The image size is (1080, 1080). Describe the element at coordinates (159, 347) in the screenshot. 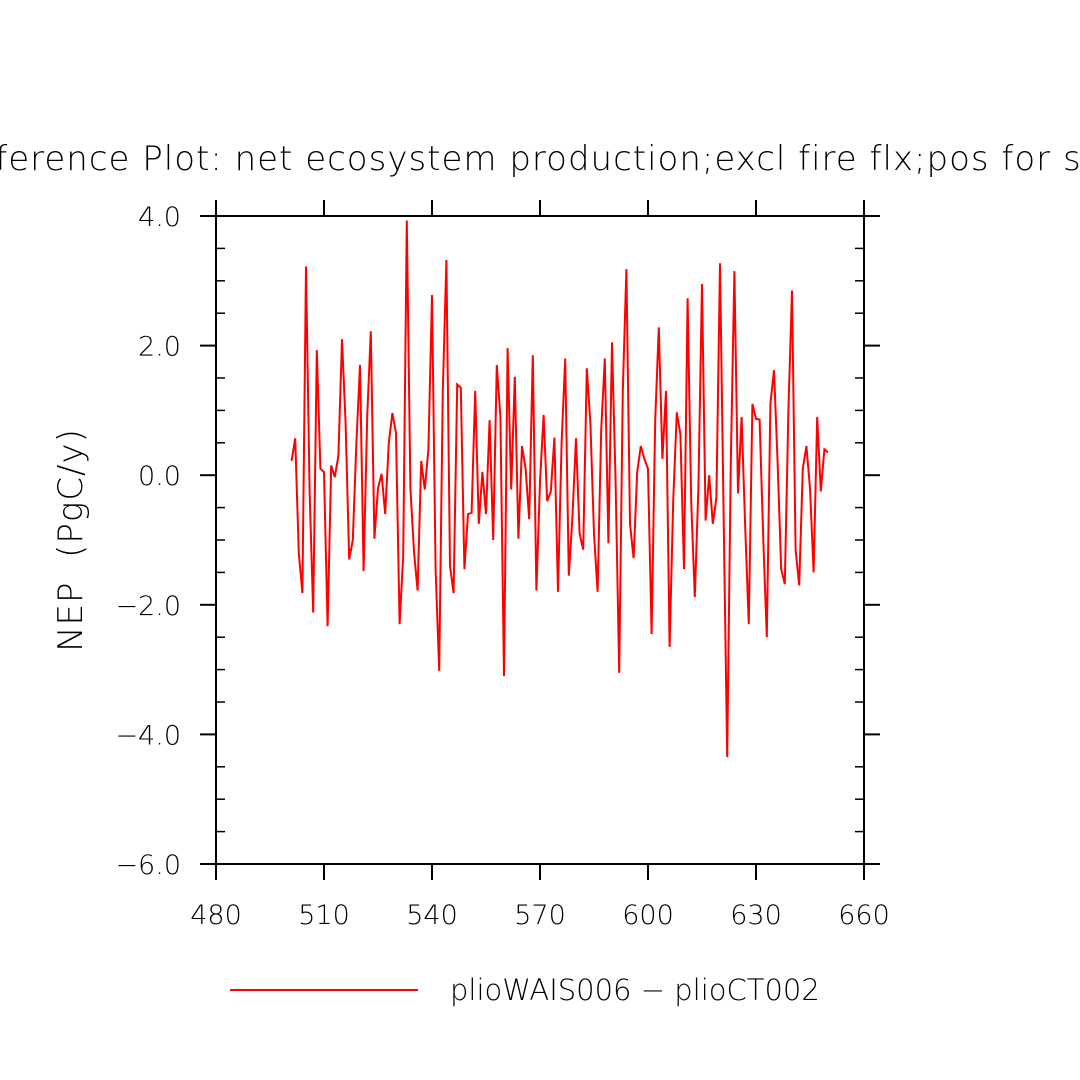

I see `y-tick-label: 2.0` at that location.